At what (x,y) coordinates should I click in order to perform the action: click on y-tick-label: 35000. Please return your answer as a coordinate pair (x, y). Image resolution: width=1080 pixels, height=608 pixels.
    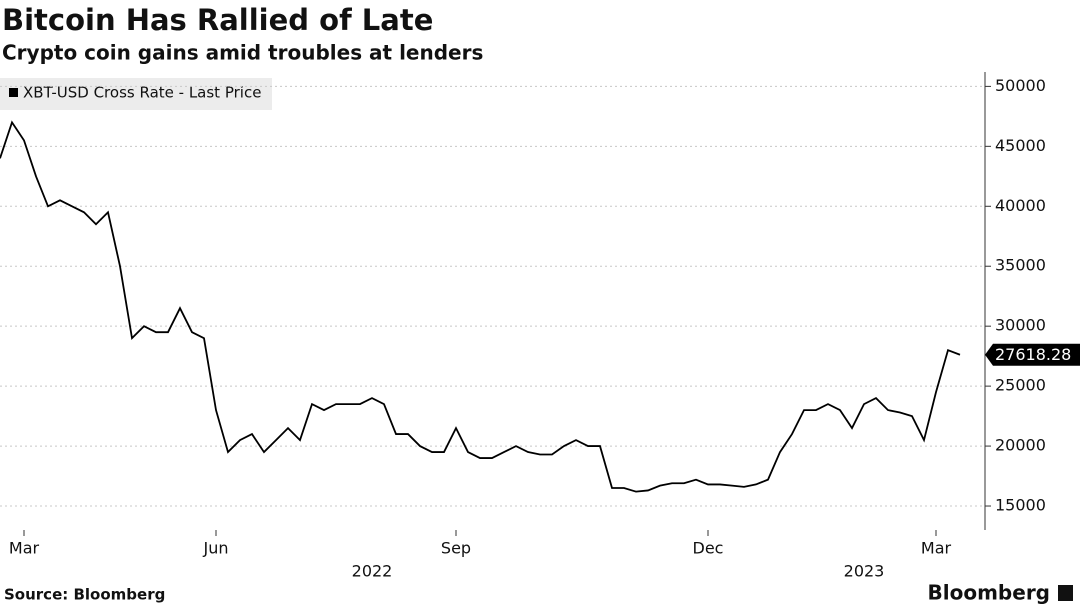
    Looking at the image, I should click on (1020, 265).